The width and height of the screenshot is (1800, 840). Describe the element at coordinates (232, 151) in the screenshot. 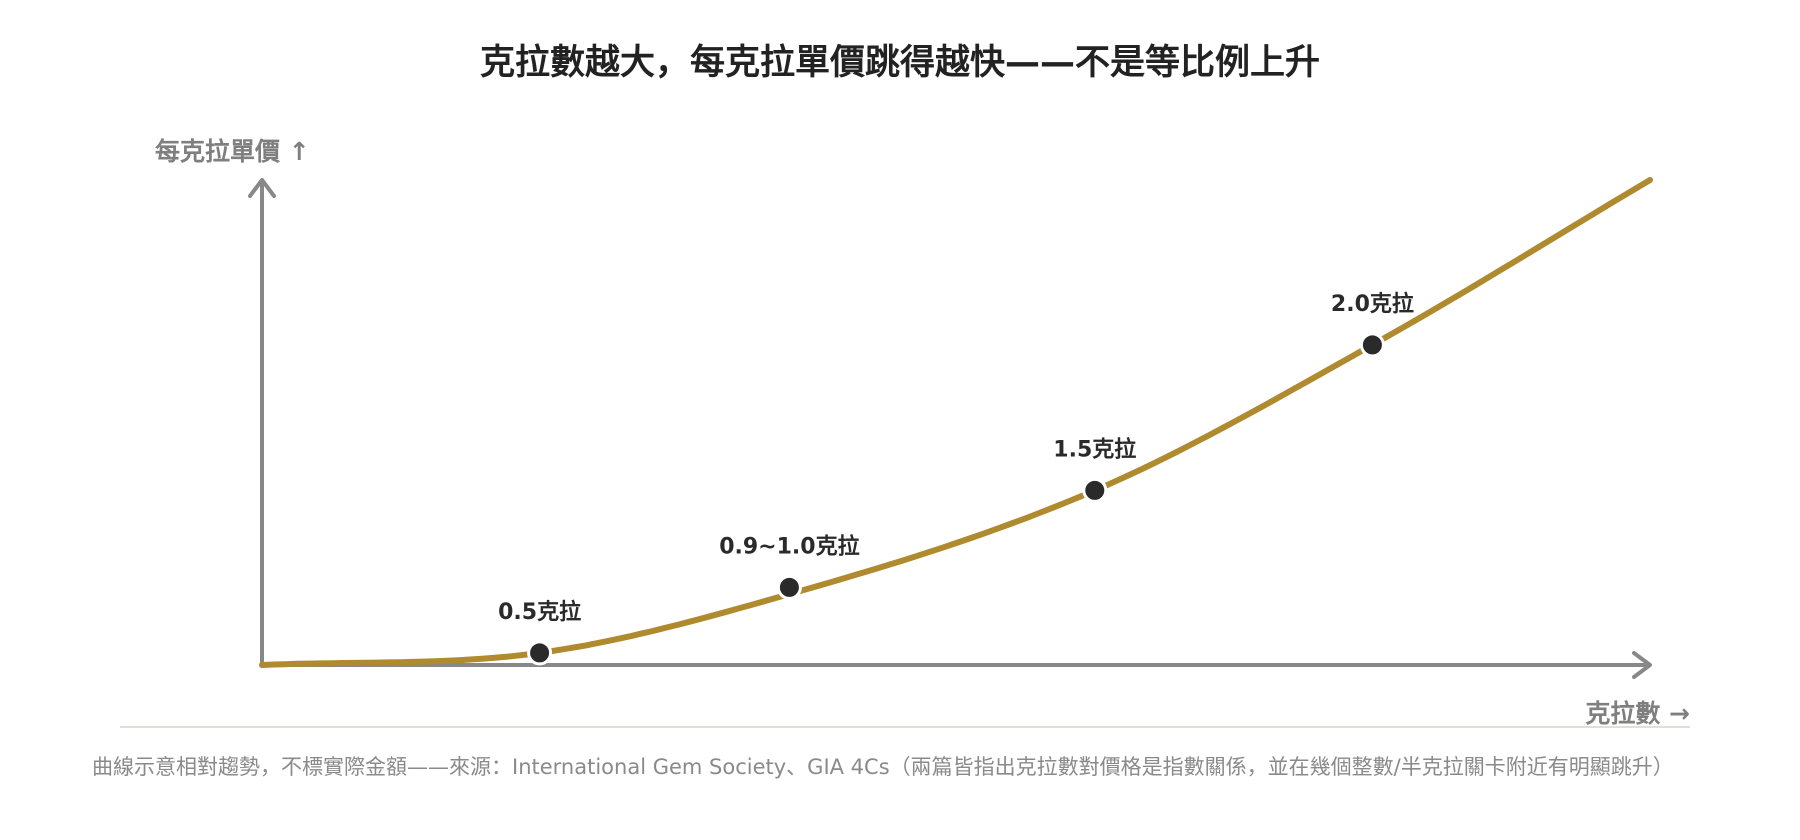

I see `y-axis-label: 每克拉單價 ↑` at that location.